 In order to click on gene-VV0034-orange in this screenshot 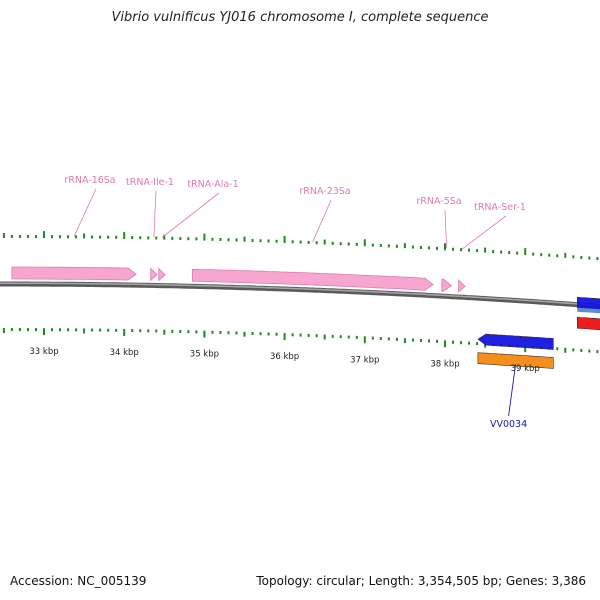, I will do `click(515, 360)`.